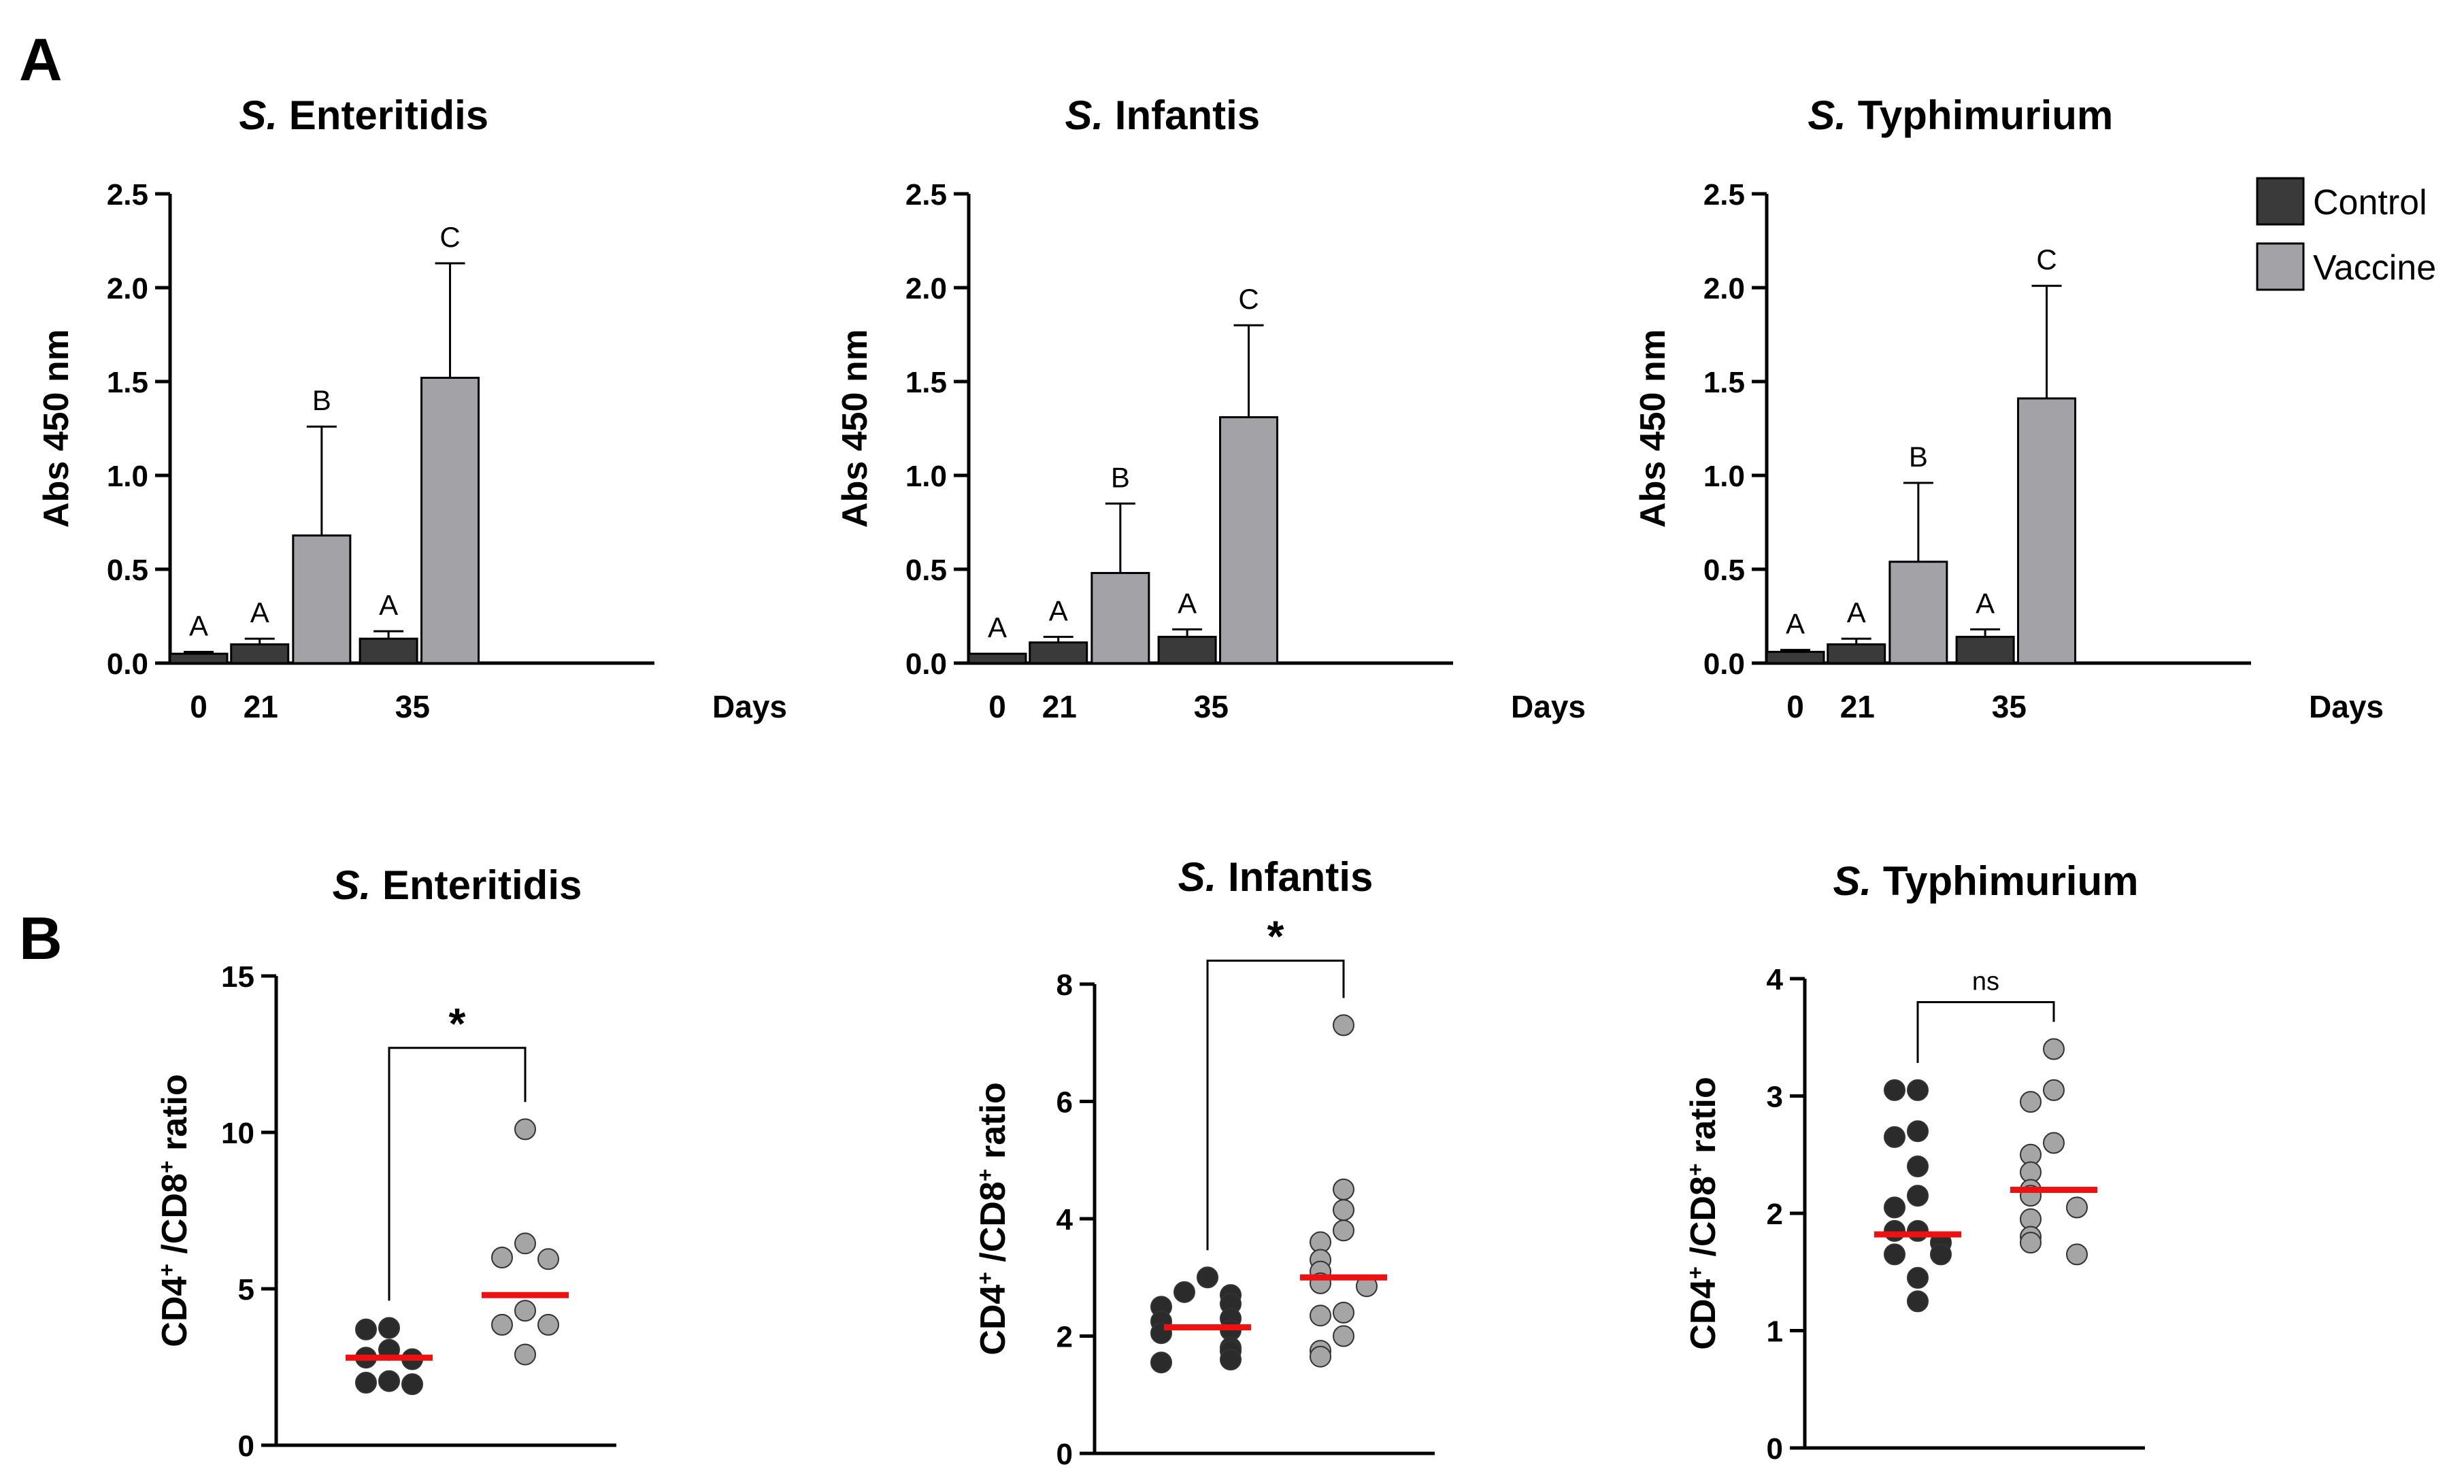 The image size is (2464, 1484). What do you see at coordinates (1064, 985) in the screenshot?
I see `y-tick-label: 8` at bounding box center [1064, 985].